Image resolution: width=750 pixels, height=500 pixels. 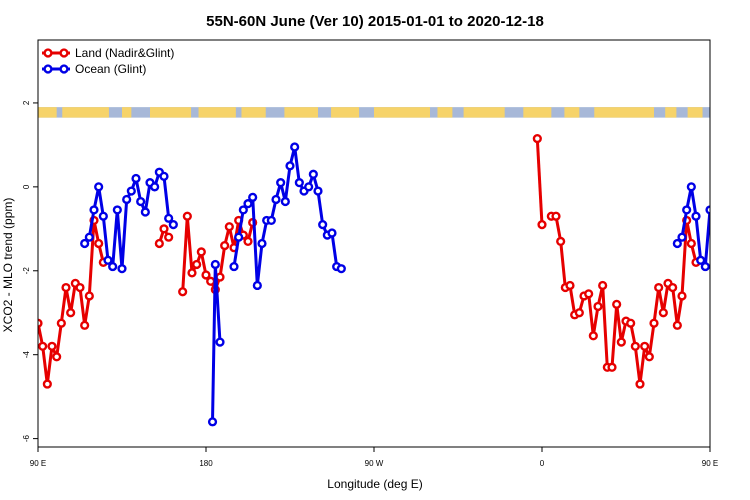 What do you see at coordinates (110, 69) in the screenshot?
I see `legend-label-ocean: Ocean (Glint)` at bounding box center [110, 69].